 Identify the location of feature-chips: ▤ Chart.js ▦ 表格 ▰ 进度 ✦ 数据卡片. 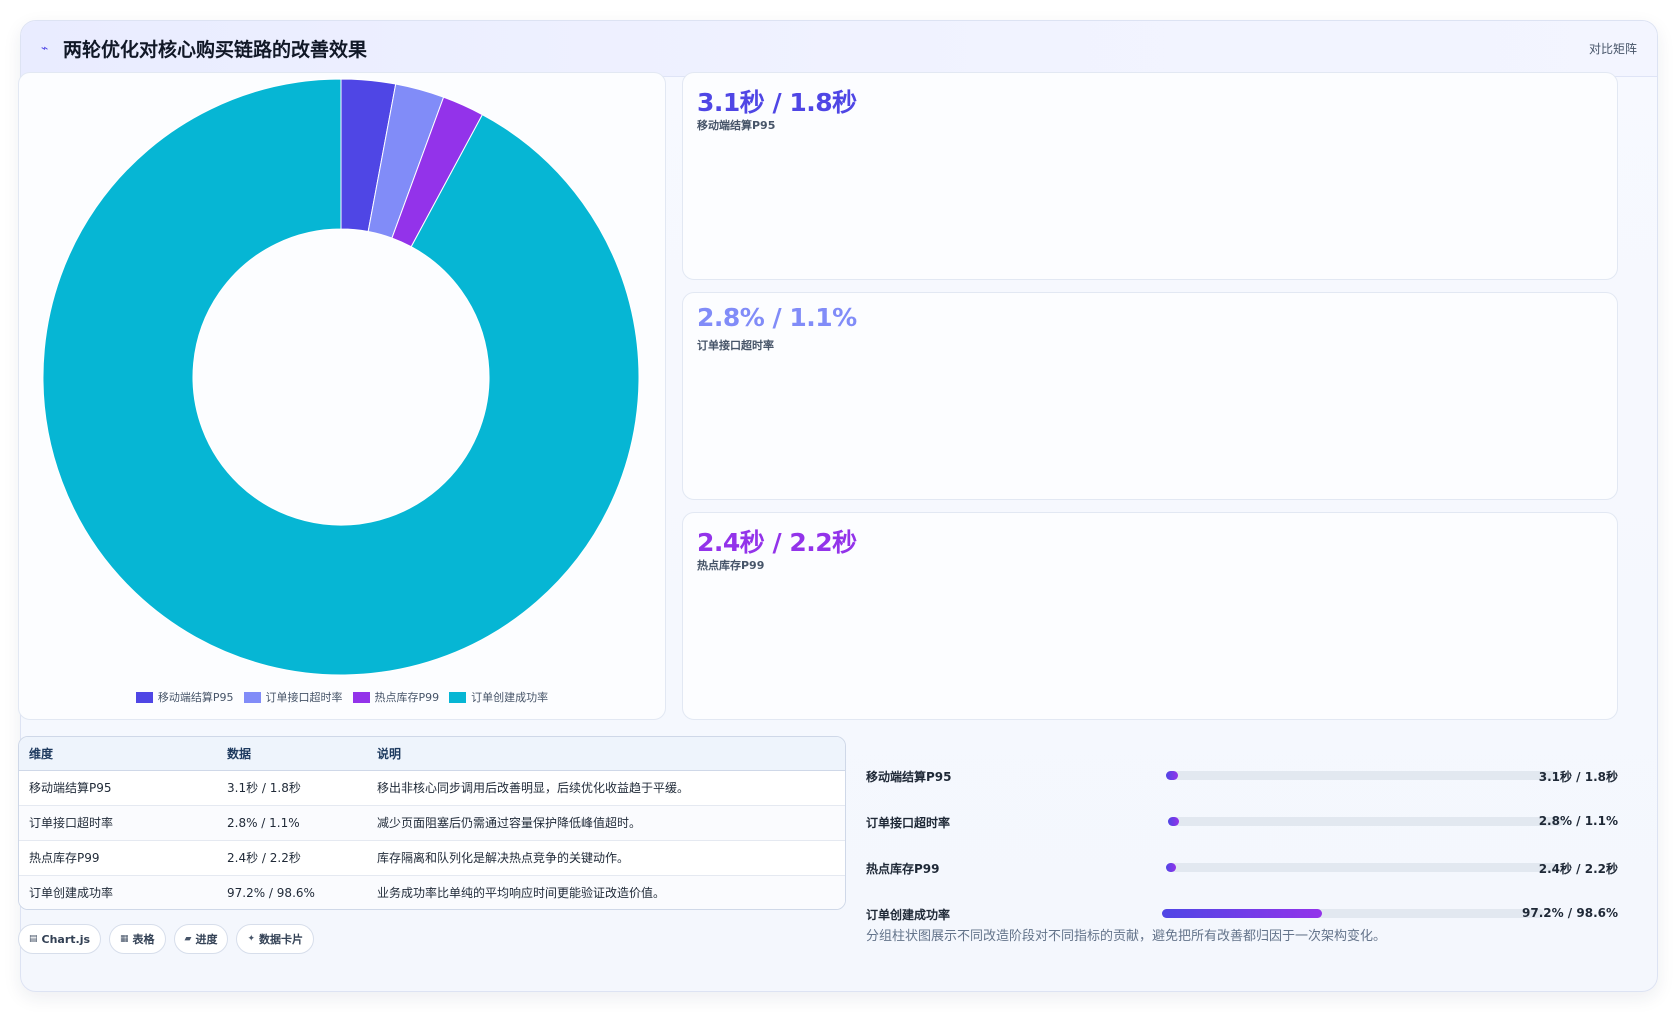
(166, 939).